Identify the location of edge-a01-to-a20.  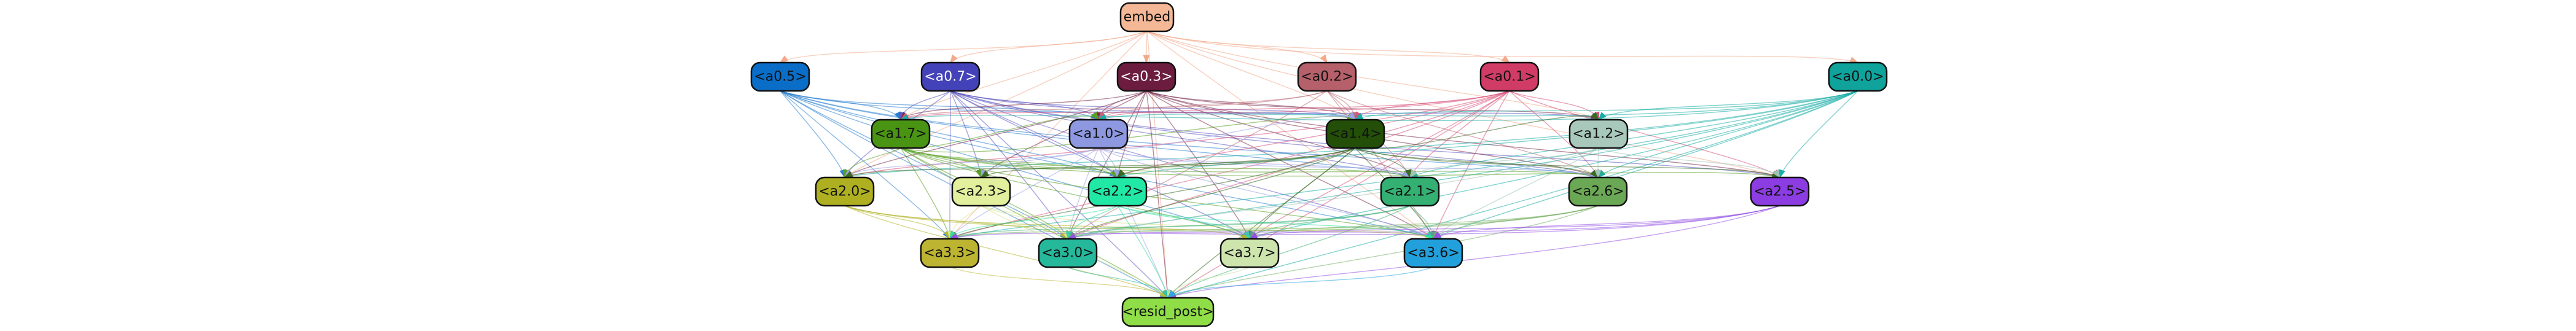
(1177, 134).